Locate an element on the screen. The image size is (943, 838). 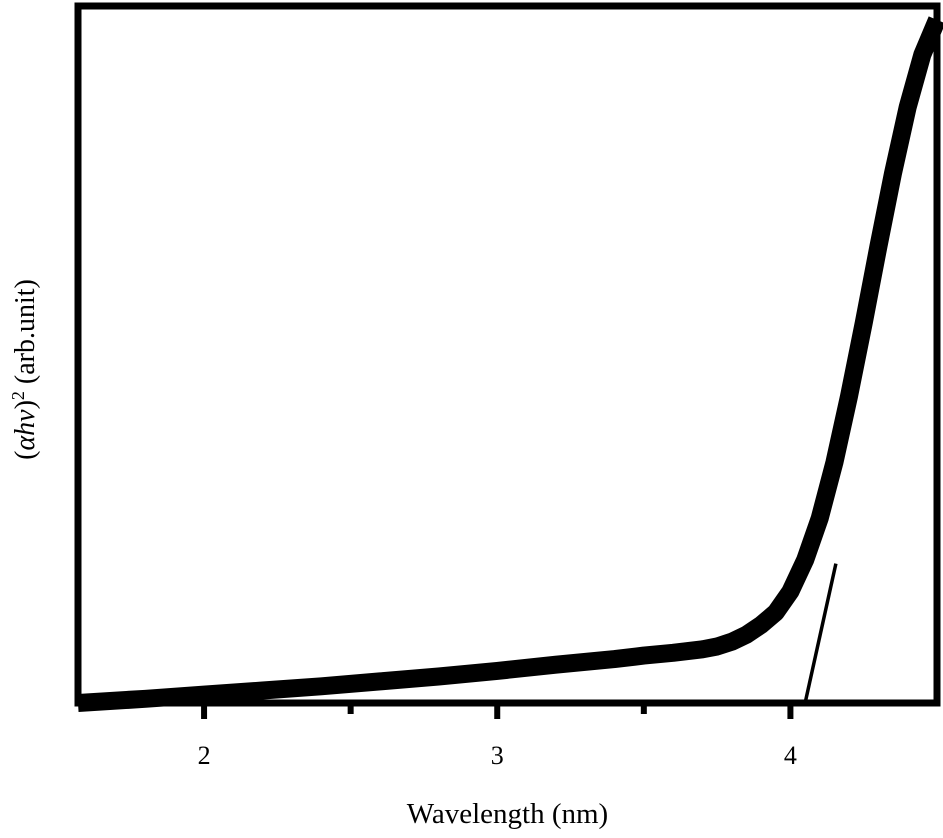
y-axis-label: (αhv)2 (arb.unit) is located at coordinates (24, 369).